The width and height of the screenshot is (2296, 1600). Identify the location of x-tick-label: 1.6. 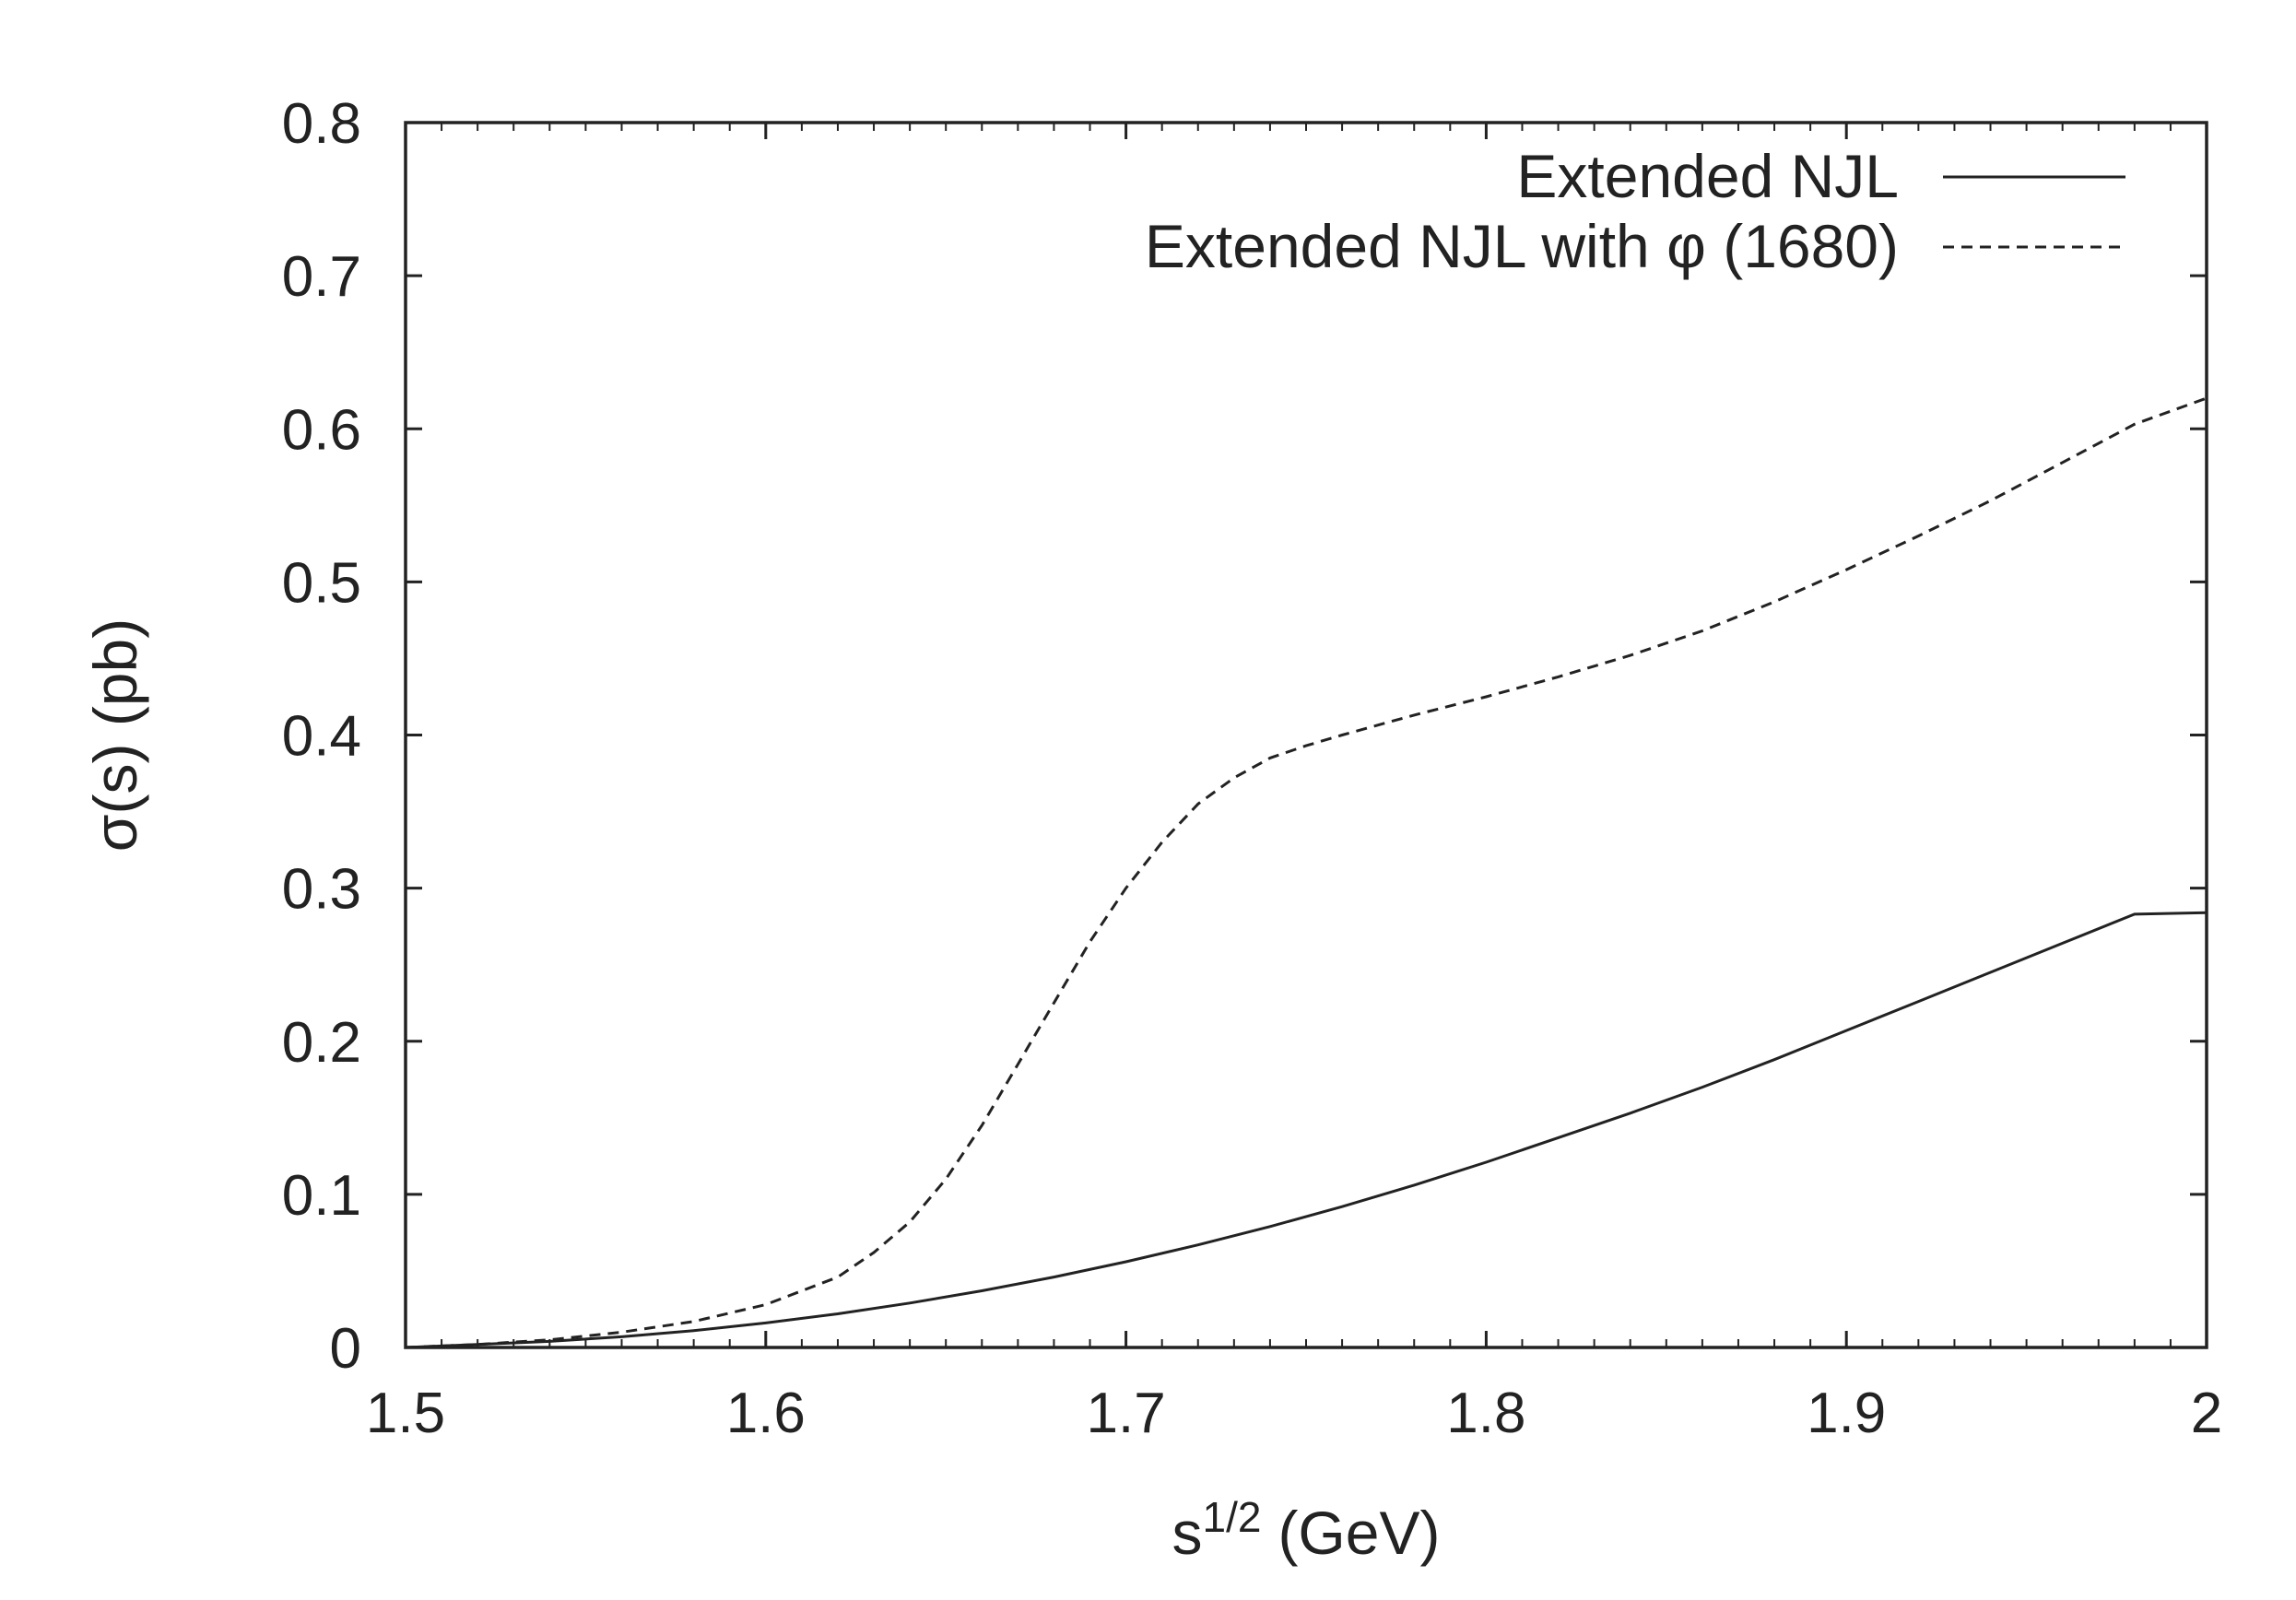
(766, 1413).